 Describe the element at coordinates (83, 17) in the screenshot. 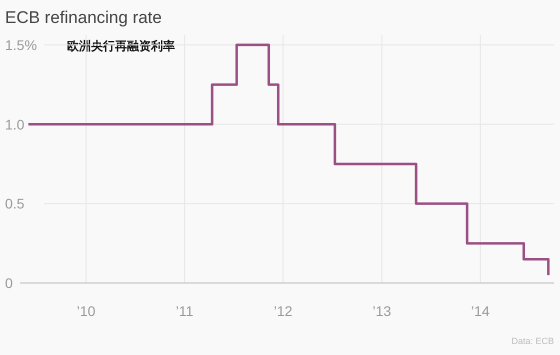

I see `chart-title: ECB refinancing rate` at that location.